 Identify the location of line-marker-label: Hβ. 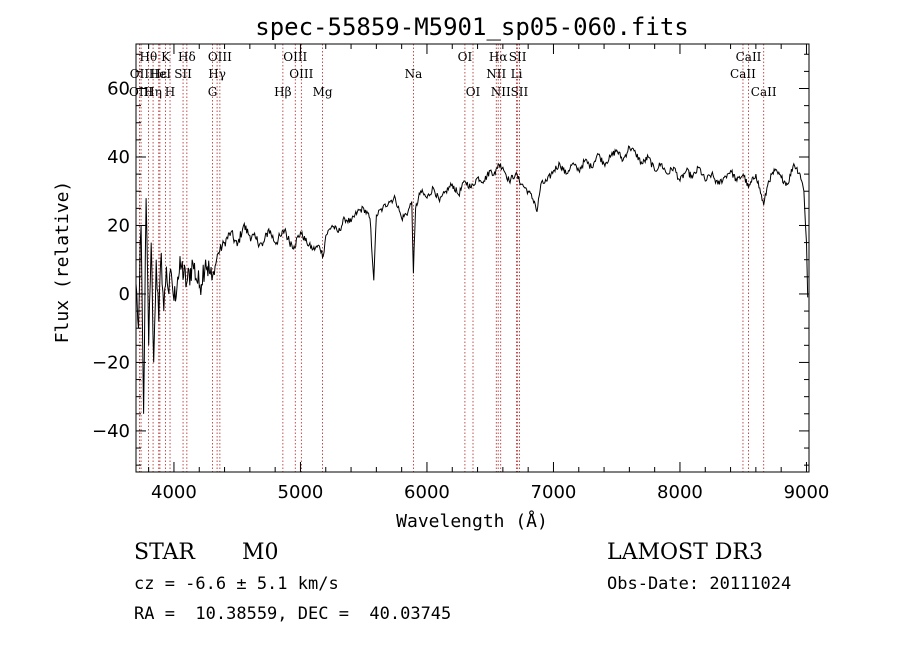
(282, 92).